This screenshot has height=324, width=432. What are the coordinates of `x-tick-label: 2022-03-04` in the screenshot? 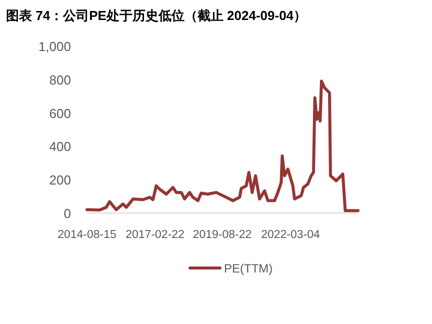 It's located at (291, 235).